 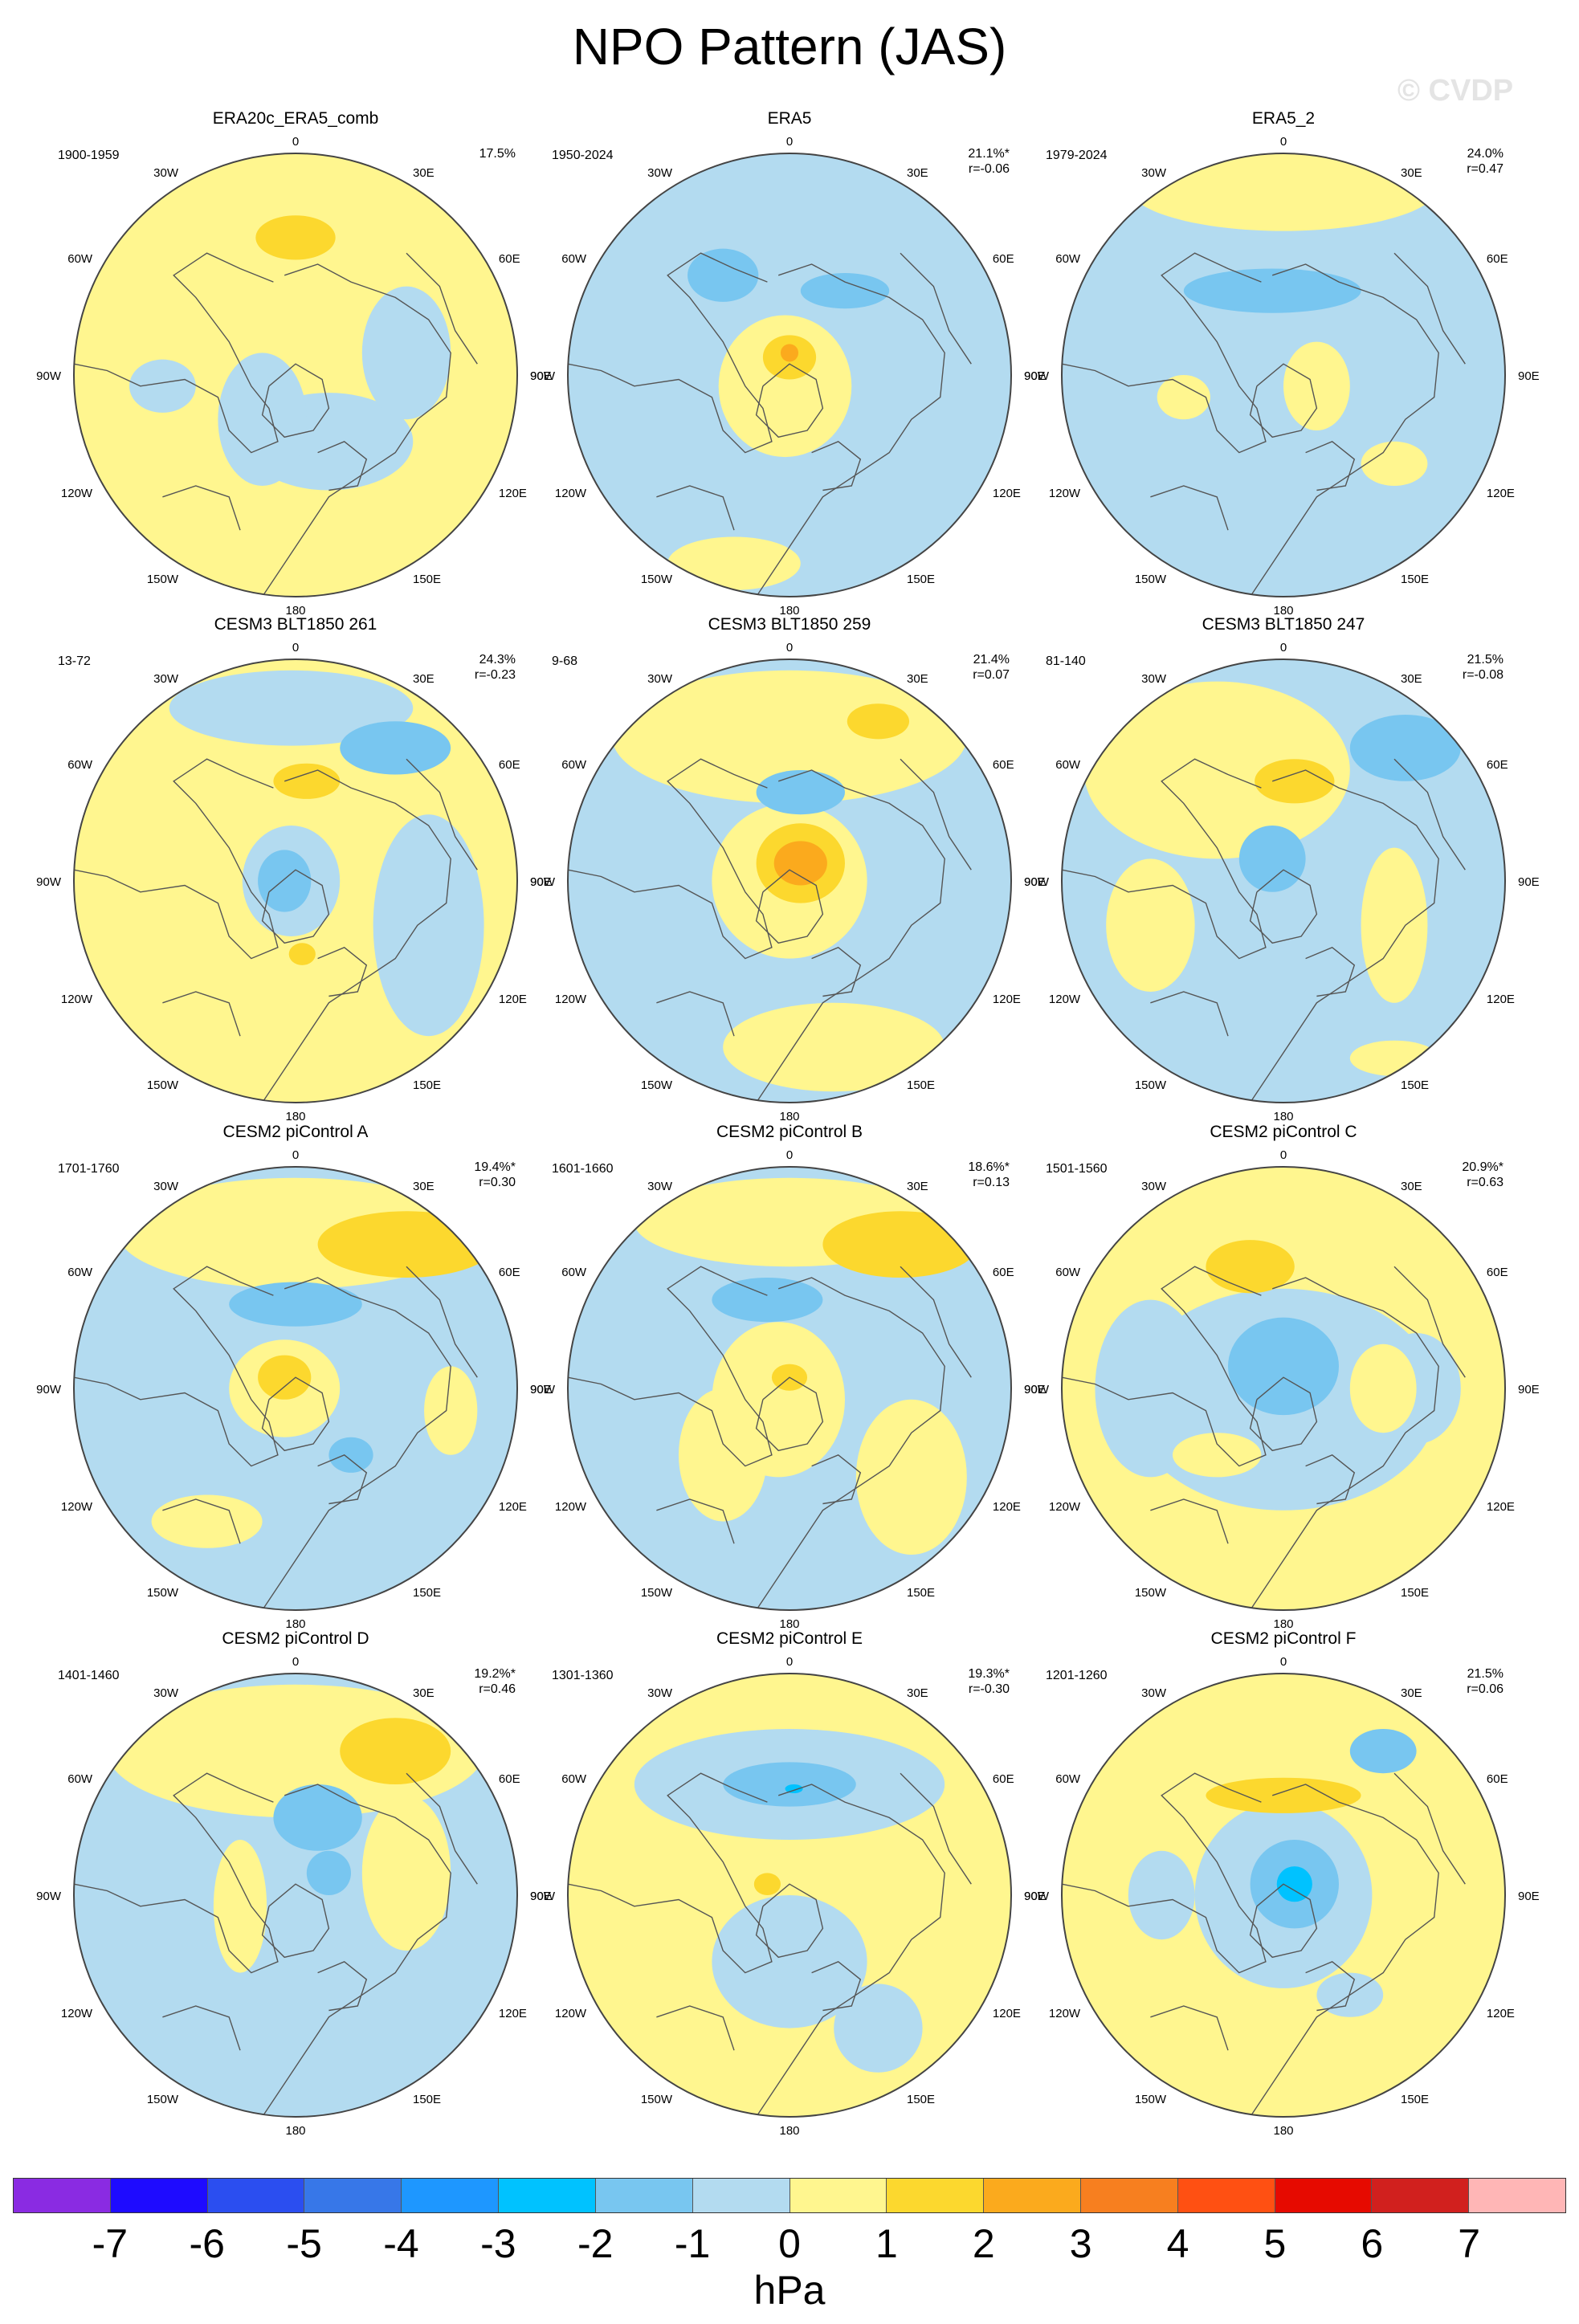 What do you see at coordinates (983, 2244) in the screenshot?
I see `colorbar-tick-label: 2` at bounding box center [983, 2244].